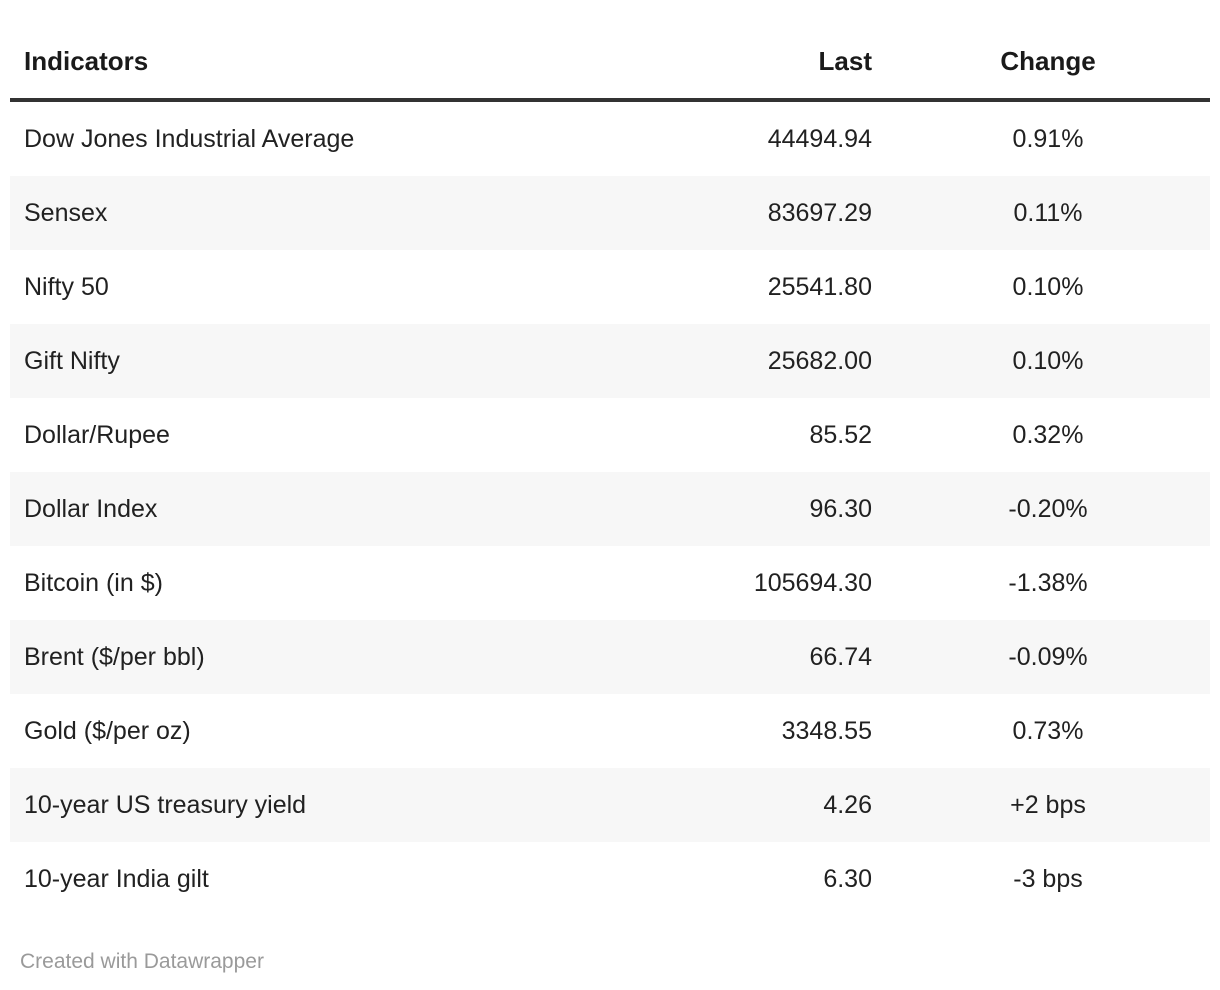  I want to click on change-value: 0.11%, so click(1048, 213).